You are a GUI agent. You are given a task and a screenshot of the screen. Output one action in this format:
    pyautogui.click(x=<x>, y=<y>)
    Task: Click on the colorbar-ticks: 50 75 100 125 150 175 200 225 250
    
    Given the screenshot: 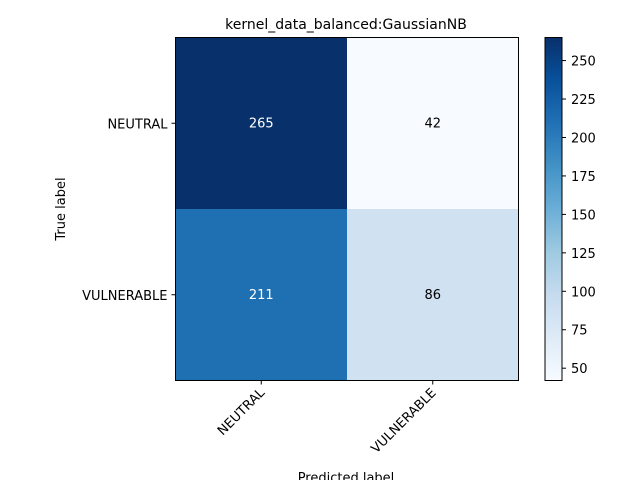 What is the action you would take?
    pyautogui.click(x=579, y=216)
    